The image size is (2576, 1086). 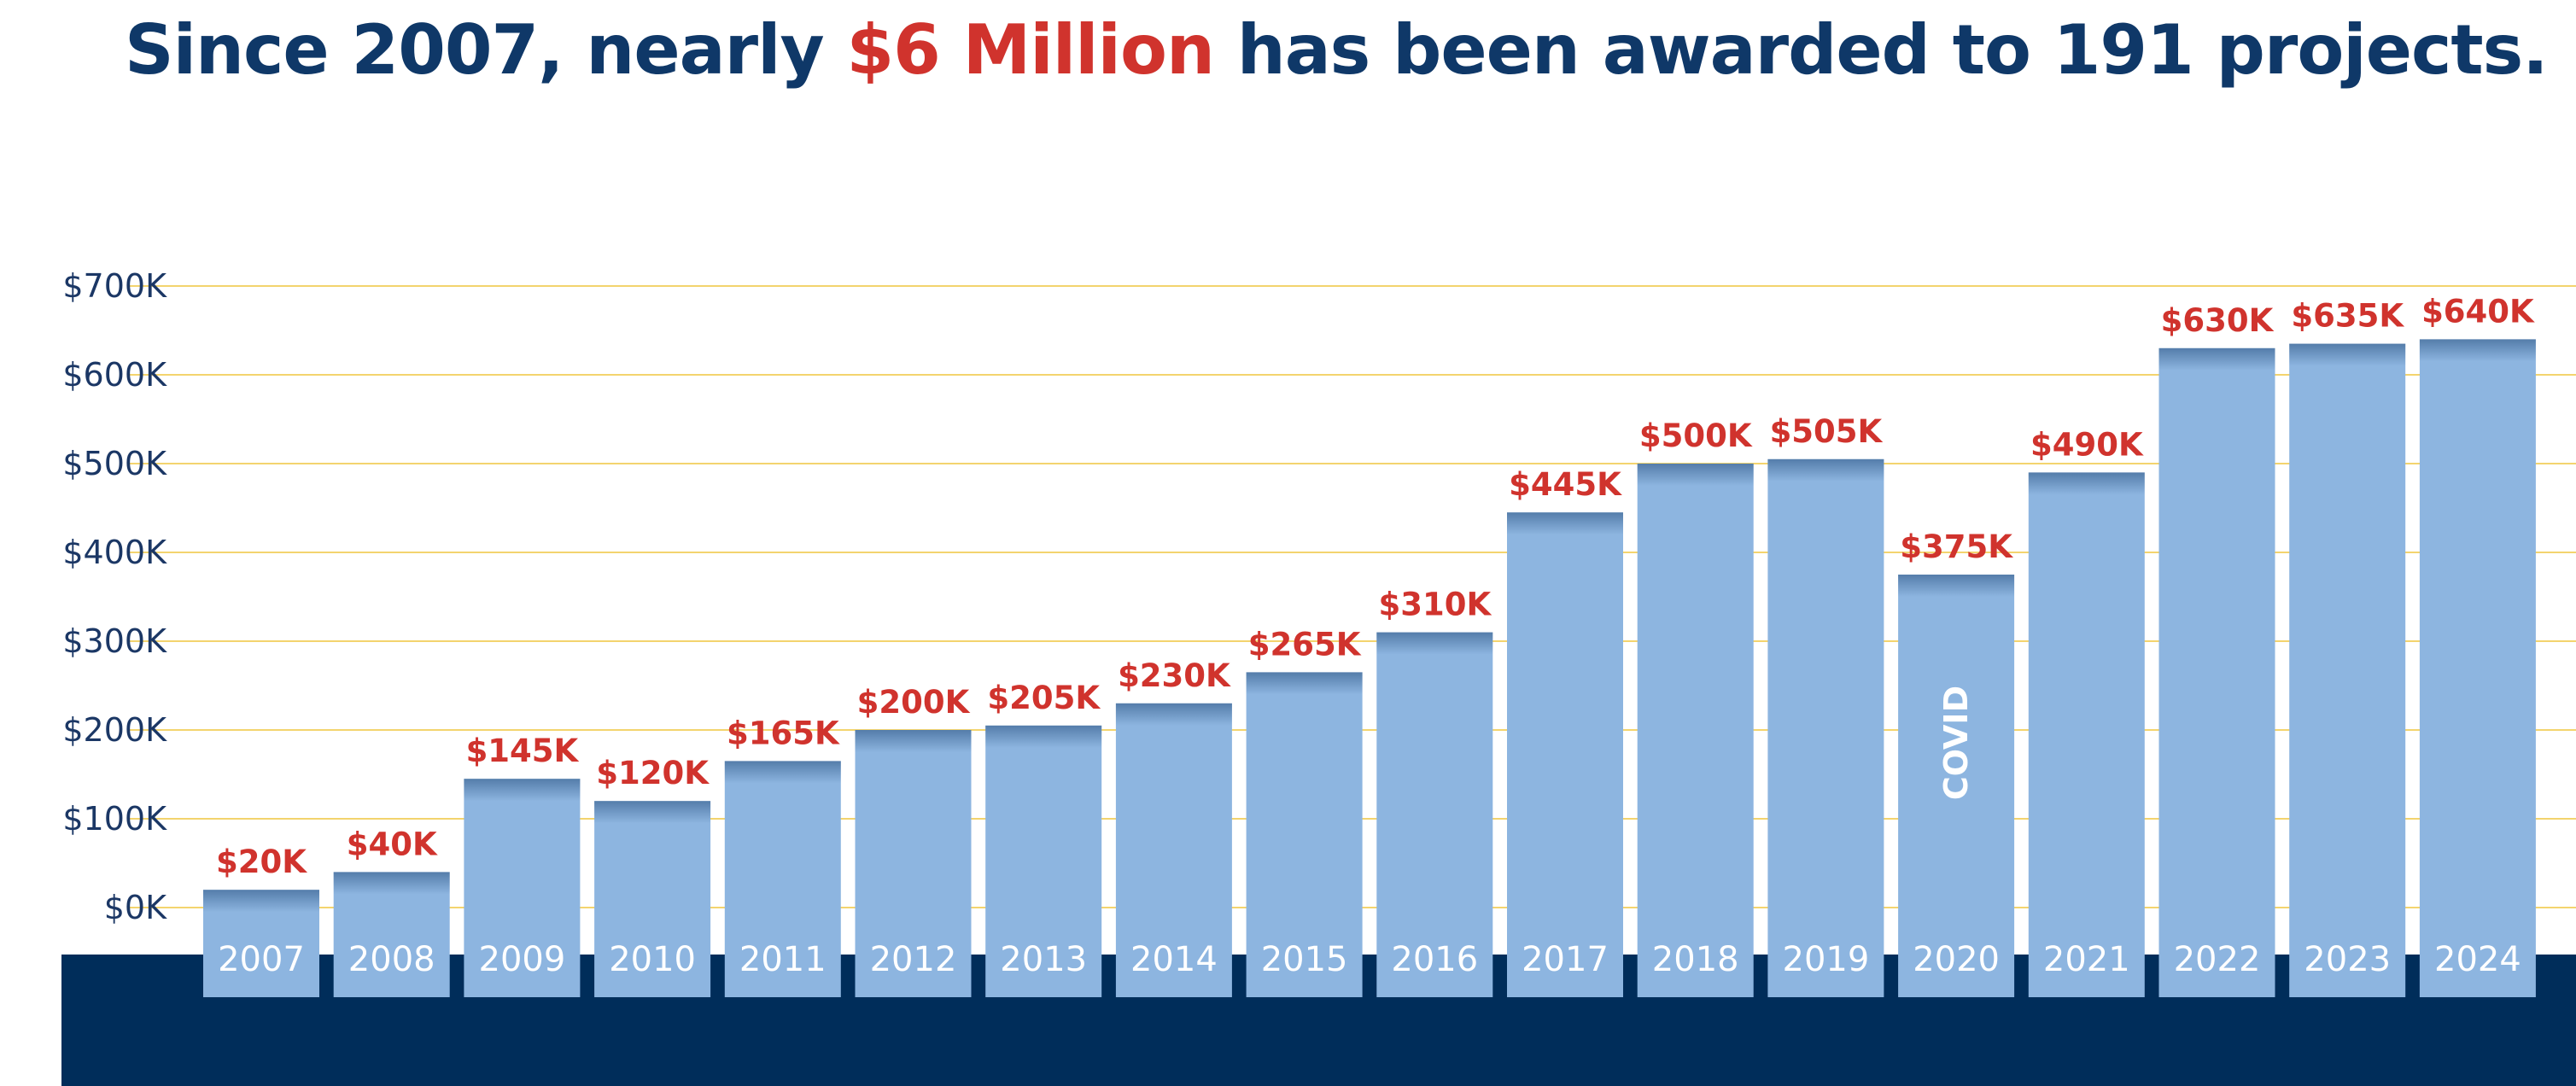 I want to click on bar-top-shade-2012, so click(x=913, y=741).